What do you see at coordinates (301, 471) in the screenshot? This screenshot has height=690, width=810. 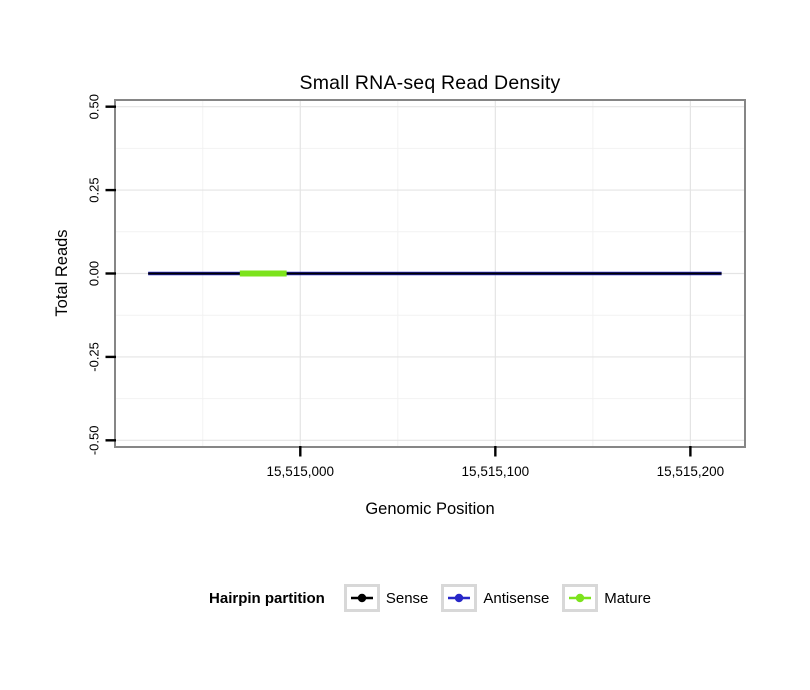 I see `x-tick-label: 15,515,000` at bounding box center [301, 471].